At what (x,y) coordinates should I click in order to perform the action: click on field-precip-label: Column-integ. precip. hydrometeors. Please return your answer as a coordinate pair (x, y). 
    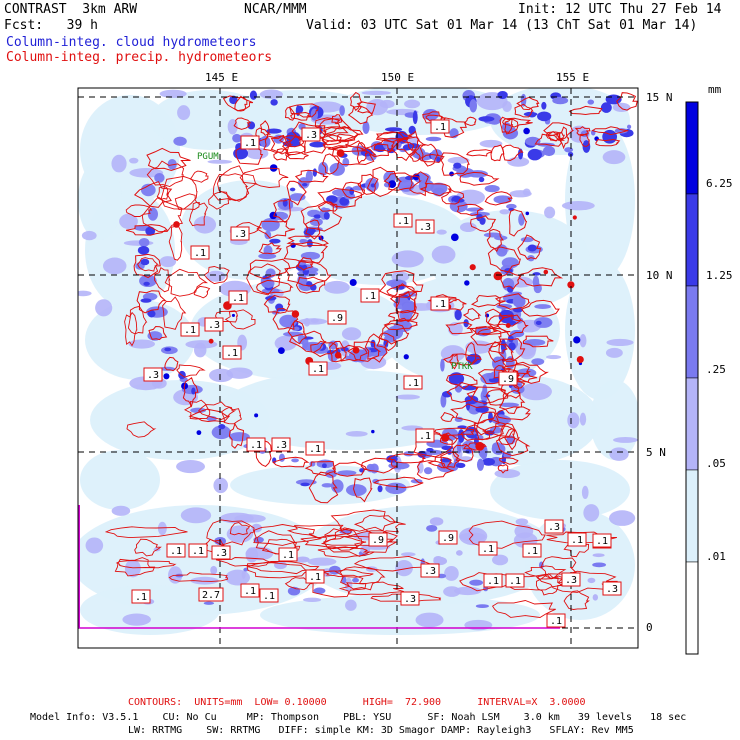
    Looking at the image, I should click on (139, 57).